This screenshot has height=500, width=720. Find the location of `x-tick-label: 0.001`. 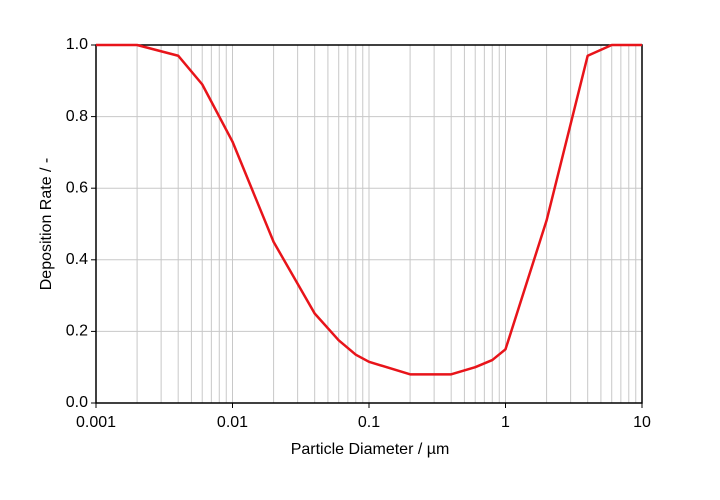

x-tick-label: 0.001 is located at coordinates (96, 422).